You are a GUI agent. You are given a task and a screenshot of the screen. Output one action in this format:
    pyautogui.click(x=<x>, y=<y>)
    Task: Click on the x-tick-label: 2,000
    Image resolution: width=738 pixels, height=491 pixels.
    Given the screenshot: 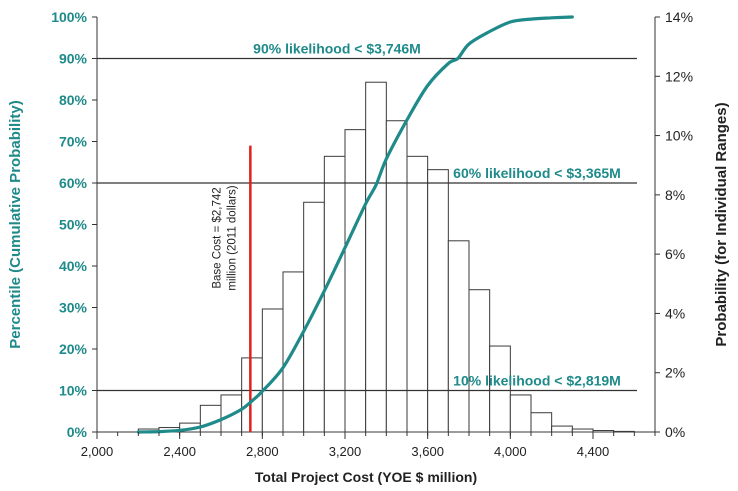 What is the action you would take?
    pyautogui.click(x=97, y=451)
    